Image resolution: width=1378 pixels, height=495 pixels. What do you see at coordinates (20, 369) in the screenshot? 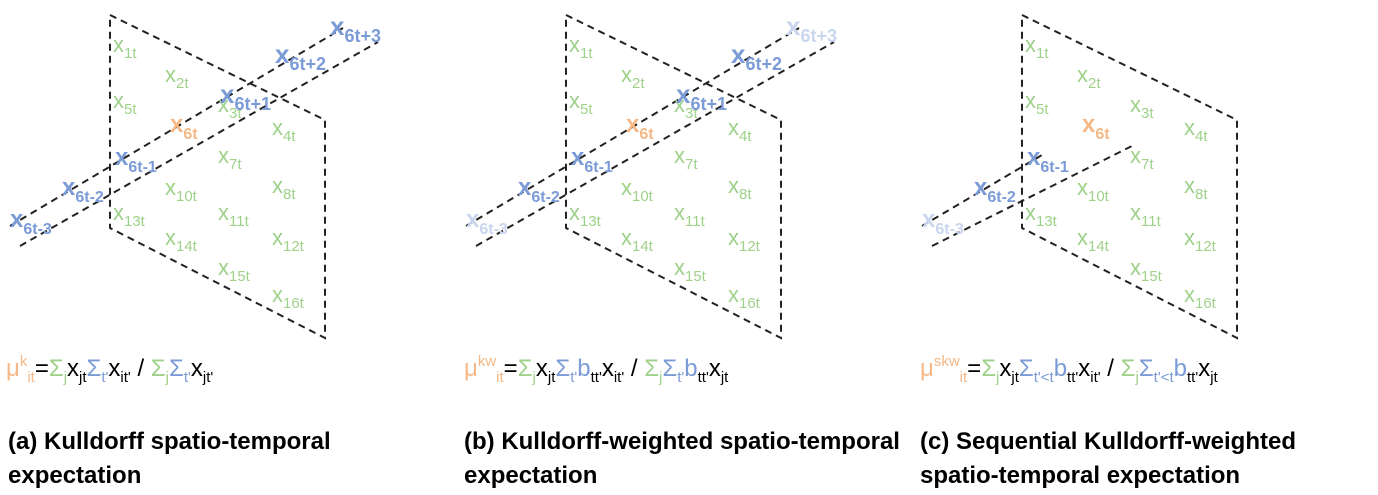
I see `mu-symbol: μkit` at bounding box center [20, 369].